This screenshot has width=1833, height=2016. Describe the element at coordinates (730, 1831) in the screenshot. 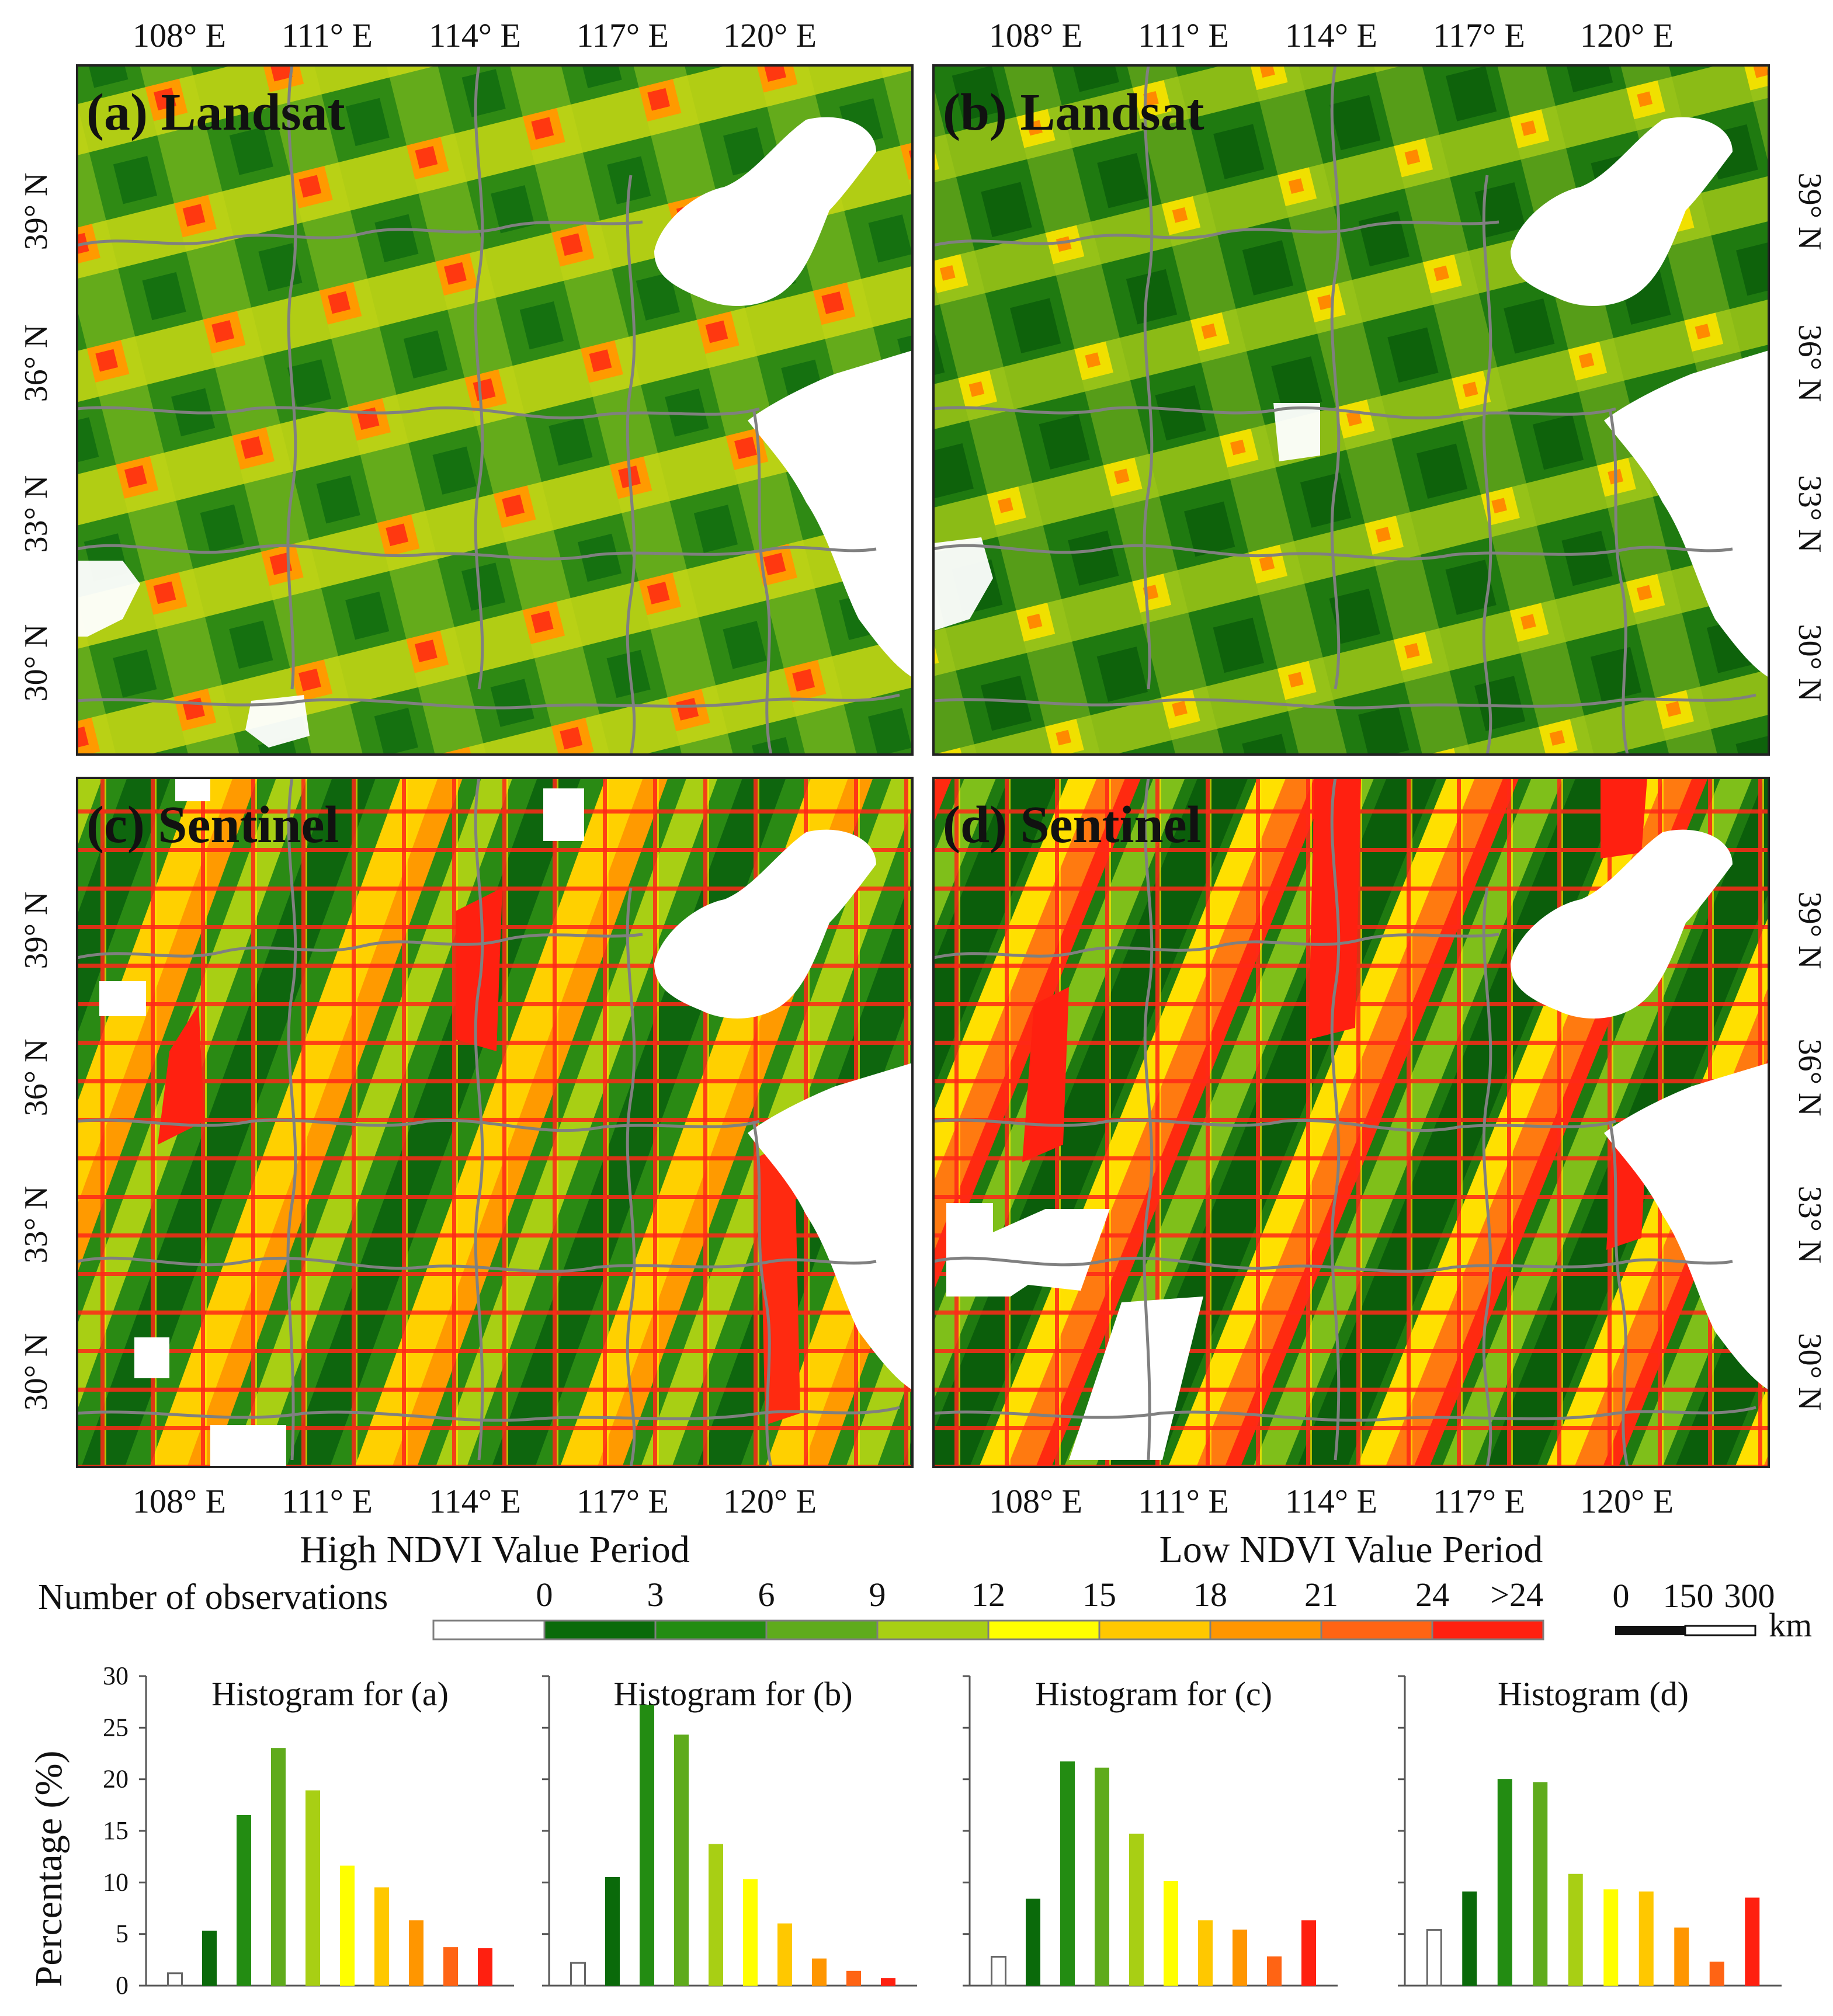

I see `histogram-panel: Histogram for (b)` at that location.